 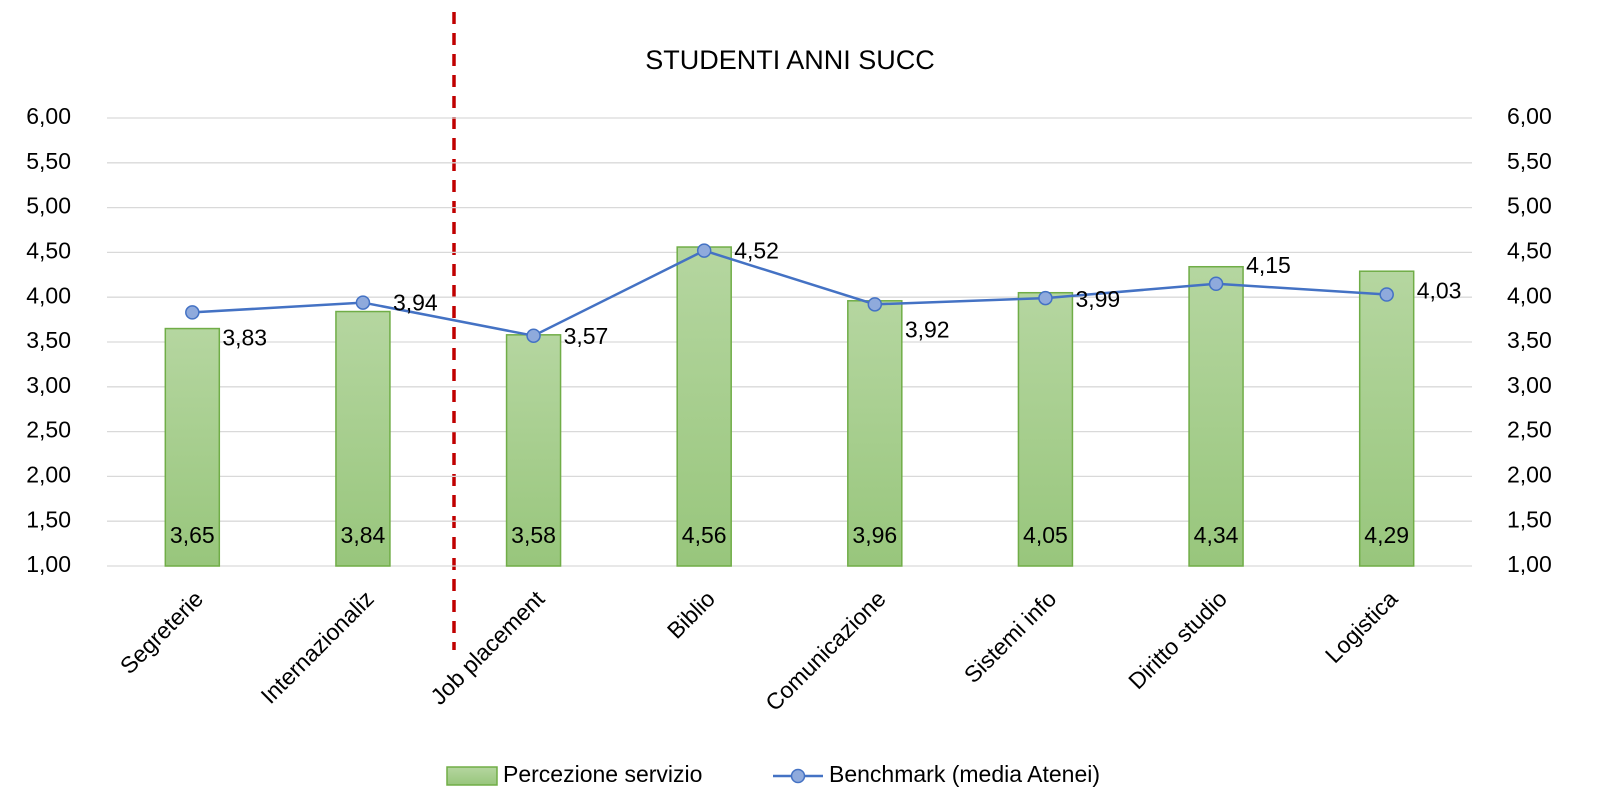 What do you see at coordinates (704, 535) in the screenshot?
I see `bar-value-label: 4,56` at bounding box center [704, 535].